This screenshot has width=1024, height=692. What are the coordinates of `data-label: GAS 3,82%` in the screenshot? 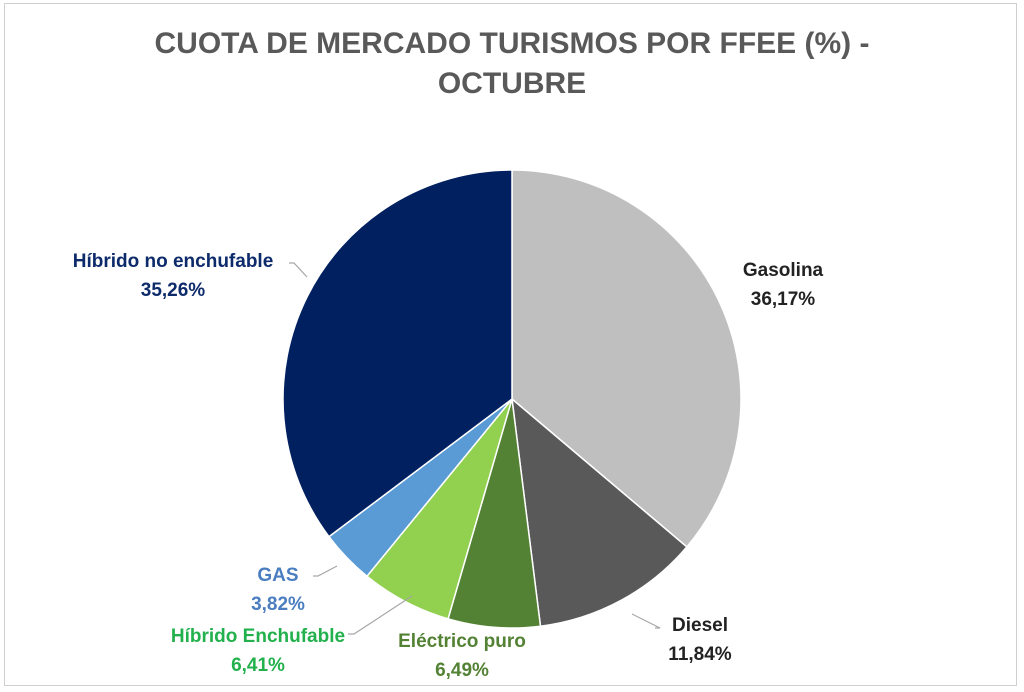 It's located at (278, 590).